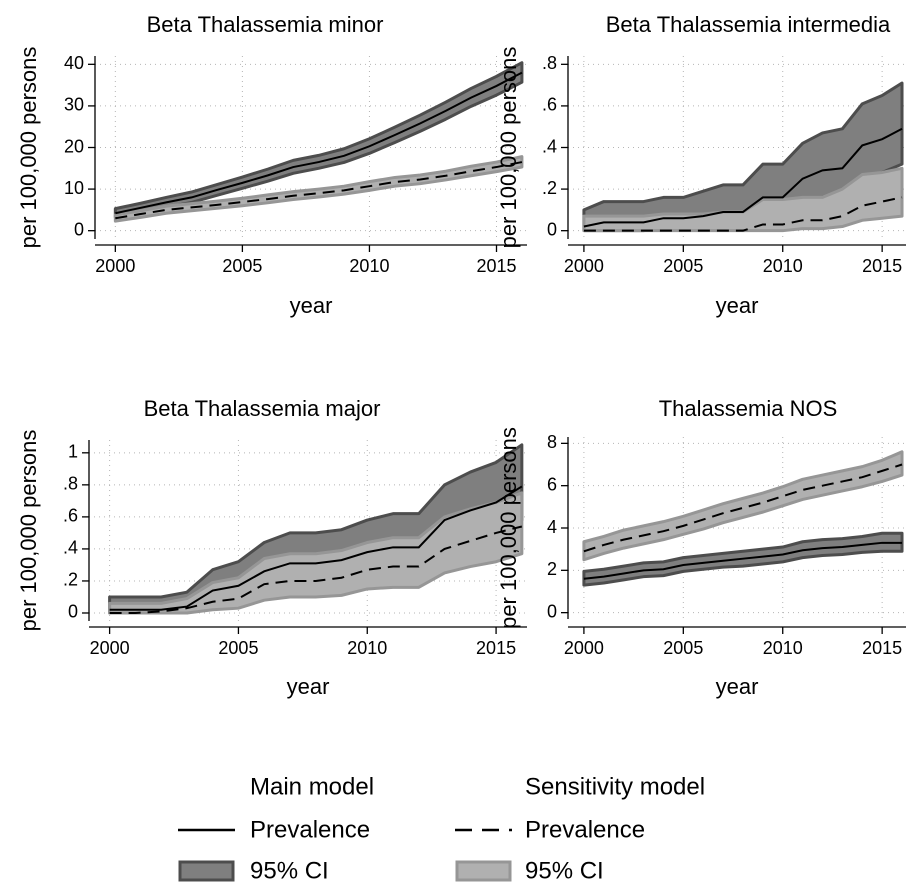 This screenshot has height=891, width=923. I want to click on chart-title: Thalassemia NOS, so click(748, 408).